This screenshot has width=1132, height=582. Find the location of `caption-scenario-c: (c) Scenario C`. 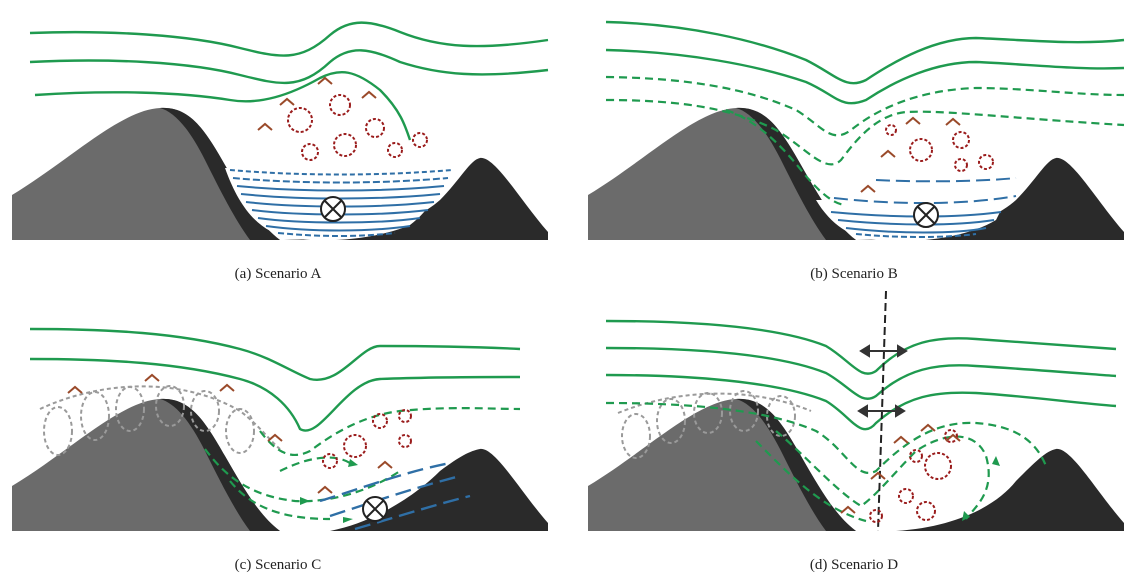

caption-scenario-c: (c) Scenario C is located at coordinates (278, 565).